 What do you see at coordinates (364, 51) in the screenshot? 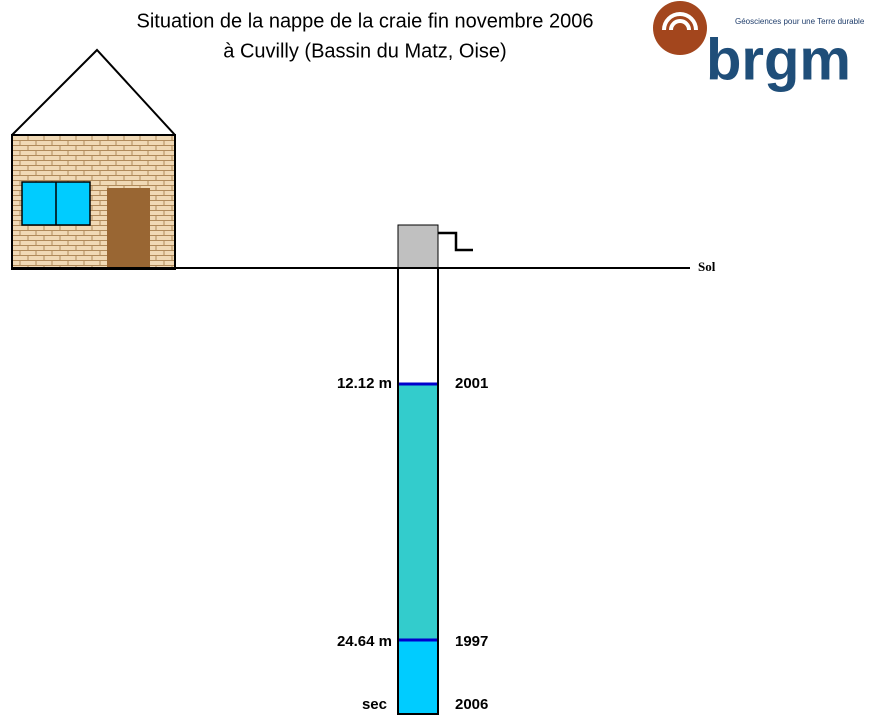
I see `title-line: à Cuvilly (Bassin du Matz, Oise)` at bounding box center [364, 51].